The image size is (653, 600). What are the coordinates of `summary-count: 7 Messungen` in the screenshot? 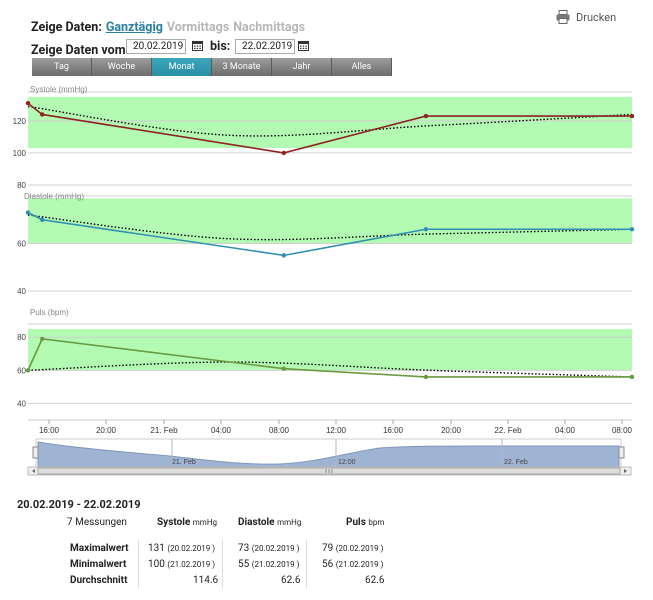 It's located at (97, 522).